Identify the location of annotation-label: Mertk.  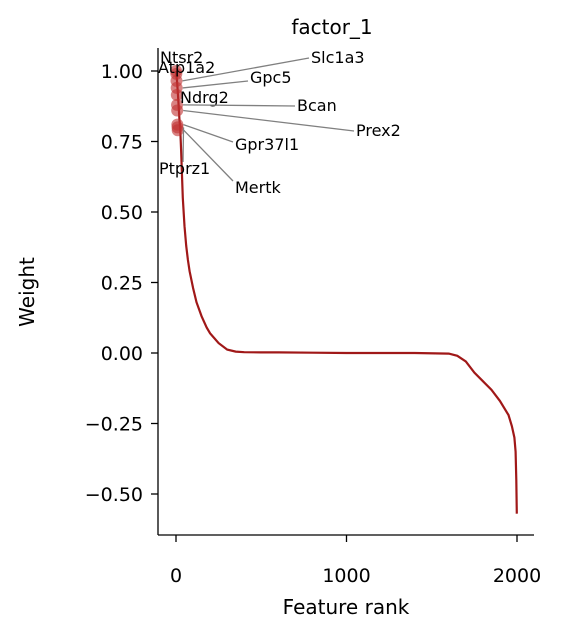
(258, 187).